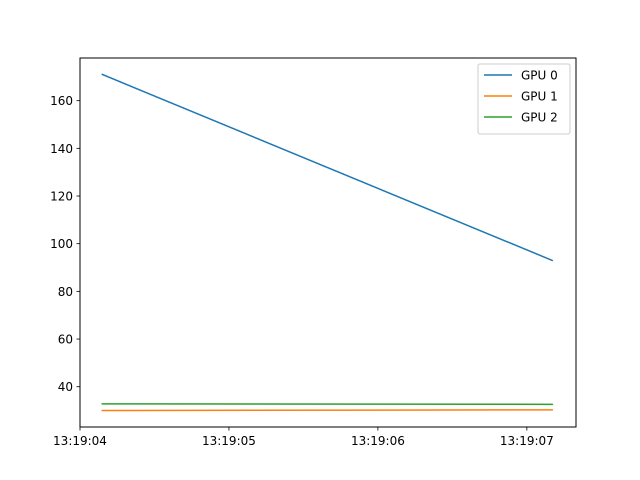 The height and width of the screenshot is (480, 640). What do you see at coordinates (80, 441) in the screenshot?
I see `x-tick-label: 13:19:04` at bounding box center [80, 441].